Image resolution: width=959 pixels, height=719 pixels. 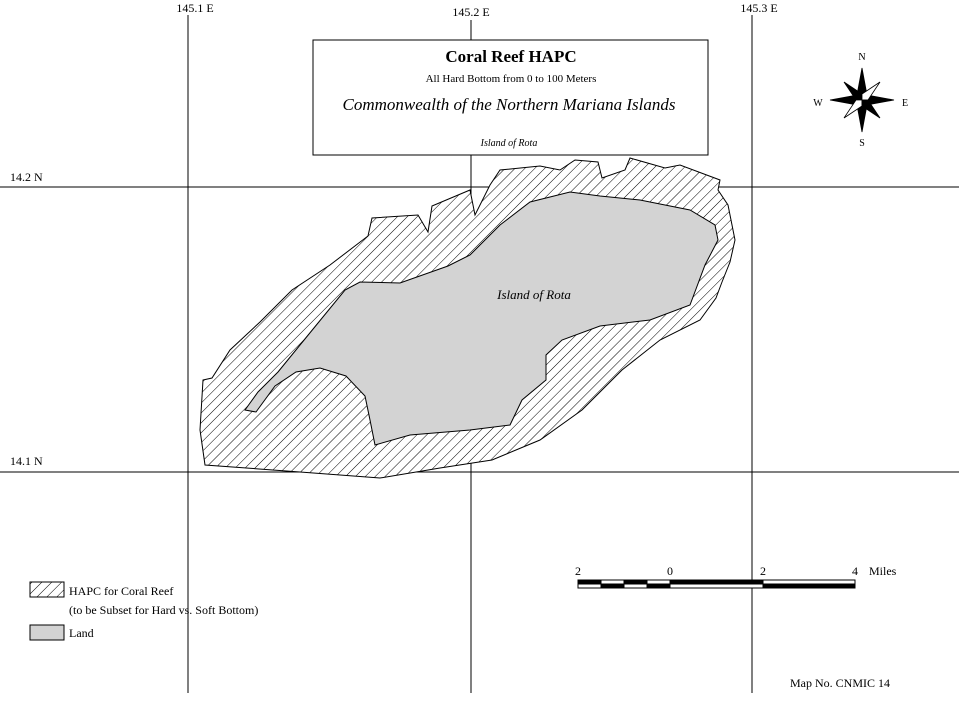 What do you see at coordinates (511, 79) in the screenshot?
I see `subtitle: All Hard Bottom from 0 to 100 Meters` at bounding box center [511, 79].